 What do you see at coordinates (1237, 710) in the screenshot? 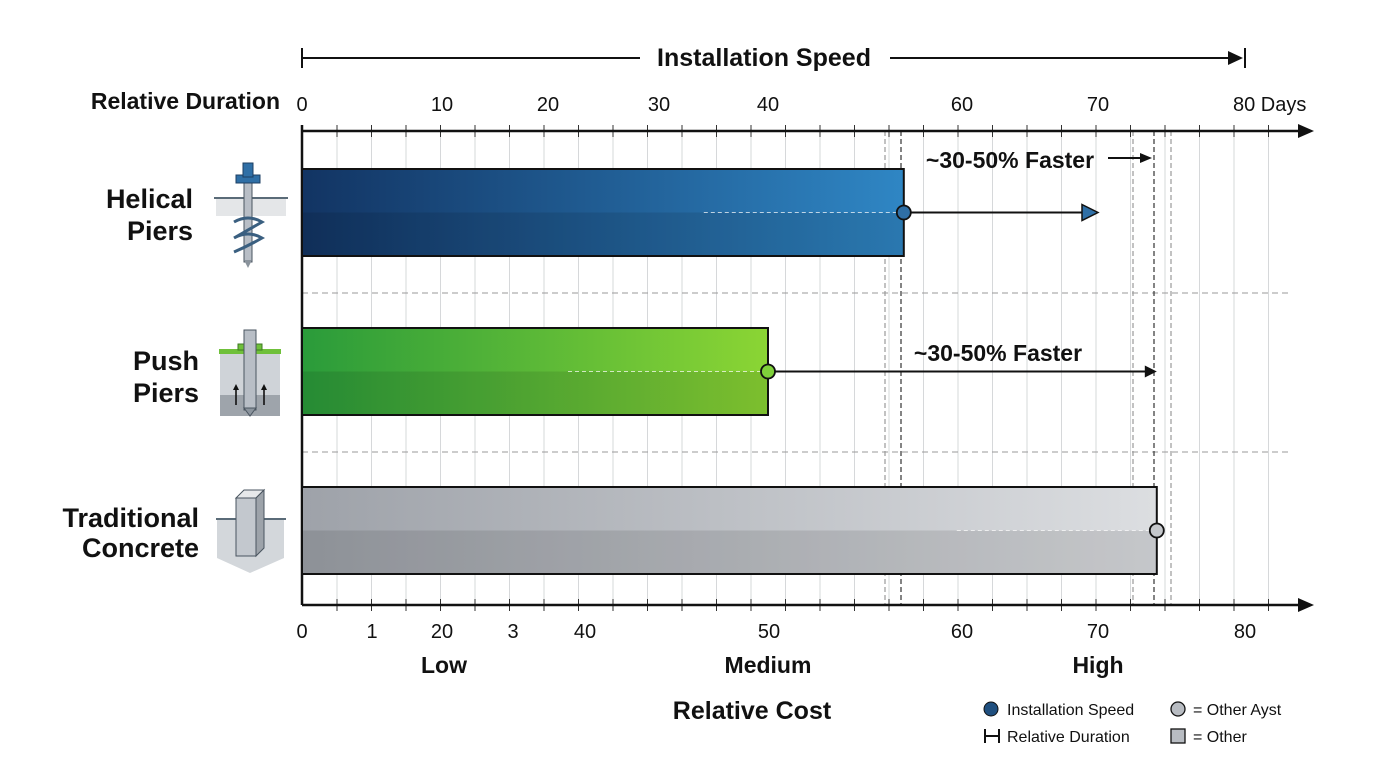
I see `legend-label-other-ayst: = Other Ayst` at bounding box center [1237, 710].